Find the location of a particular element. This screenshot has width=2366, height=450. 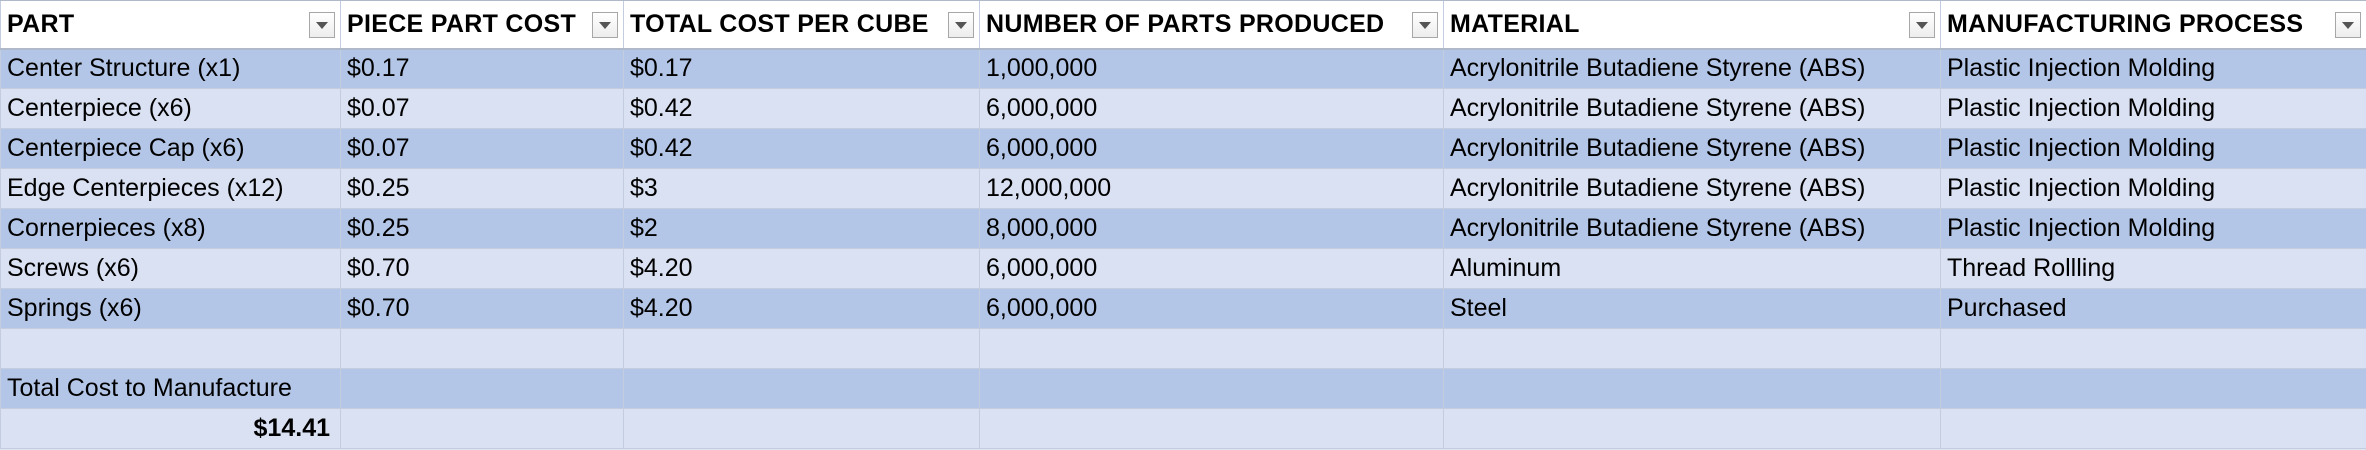

cell-part: Center Structure (x1) is located at coordinates (170, 68).